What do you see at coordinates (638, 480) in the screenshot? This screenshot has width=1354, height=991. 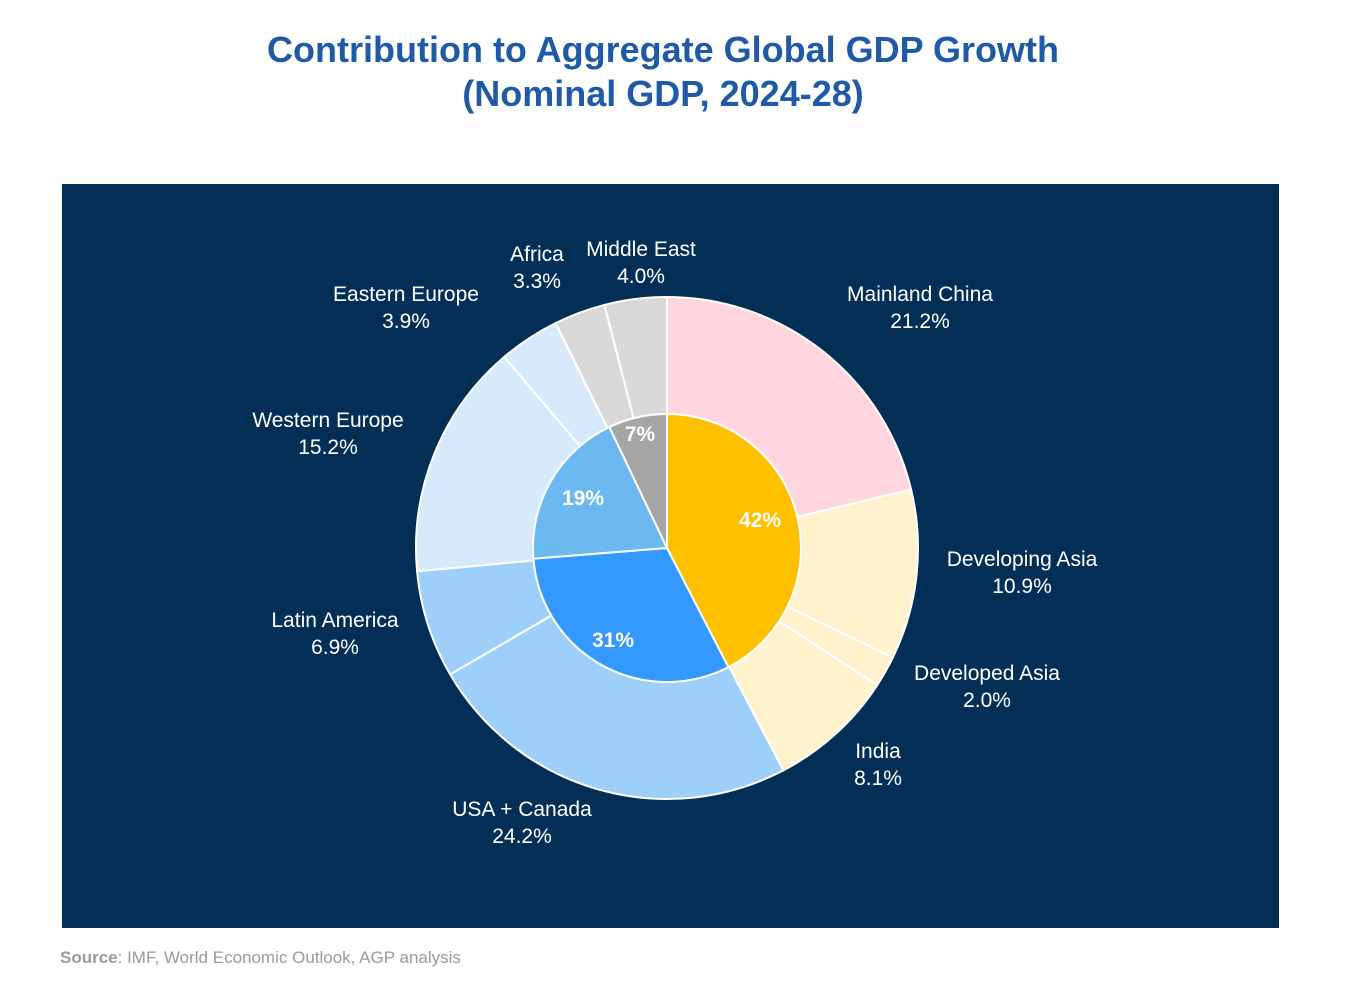 I see `inner-slice-africa-middle-east` at bounding box center [638, 480].